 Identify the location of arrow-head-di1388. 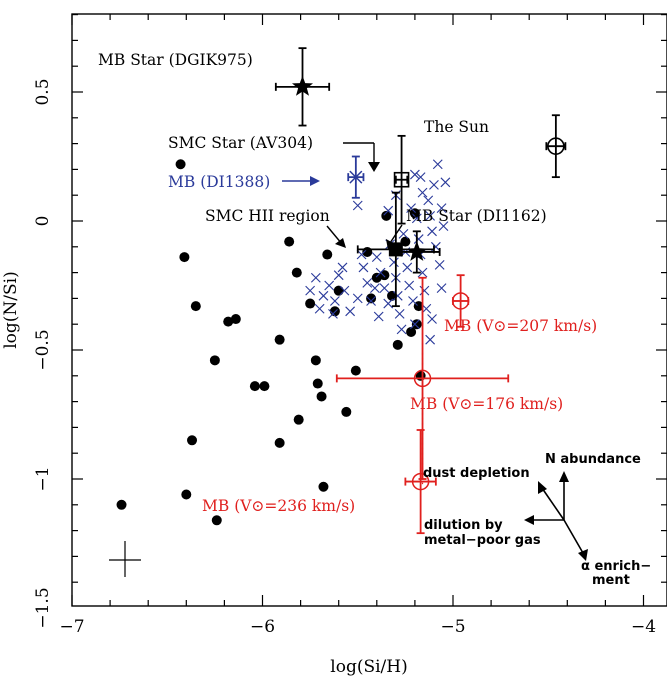
(315, 181).